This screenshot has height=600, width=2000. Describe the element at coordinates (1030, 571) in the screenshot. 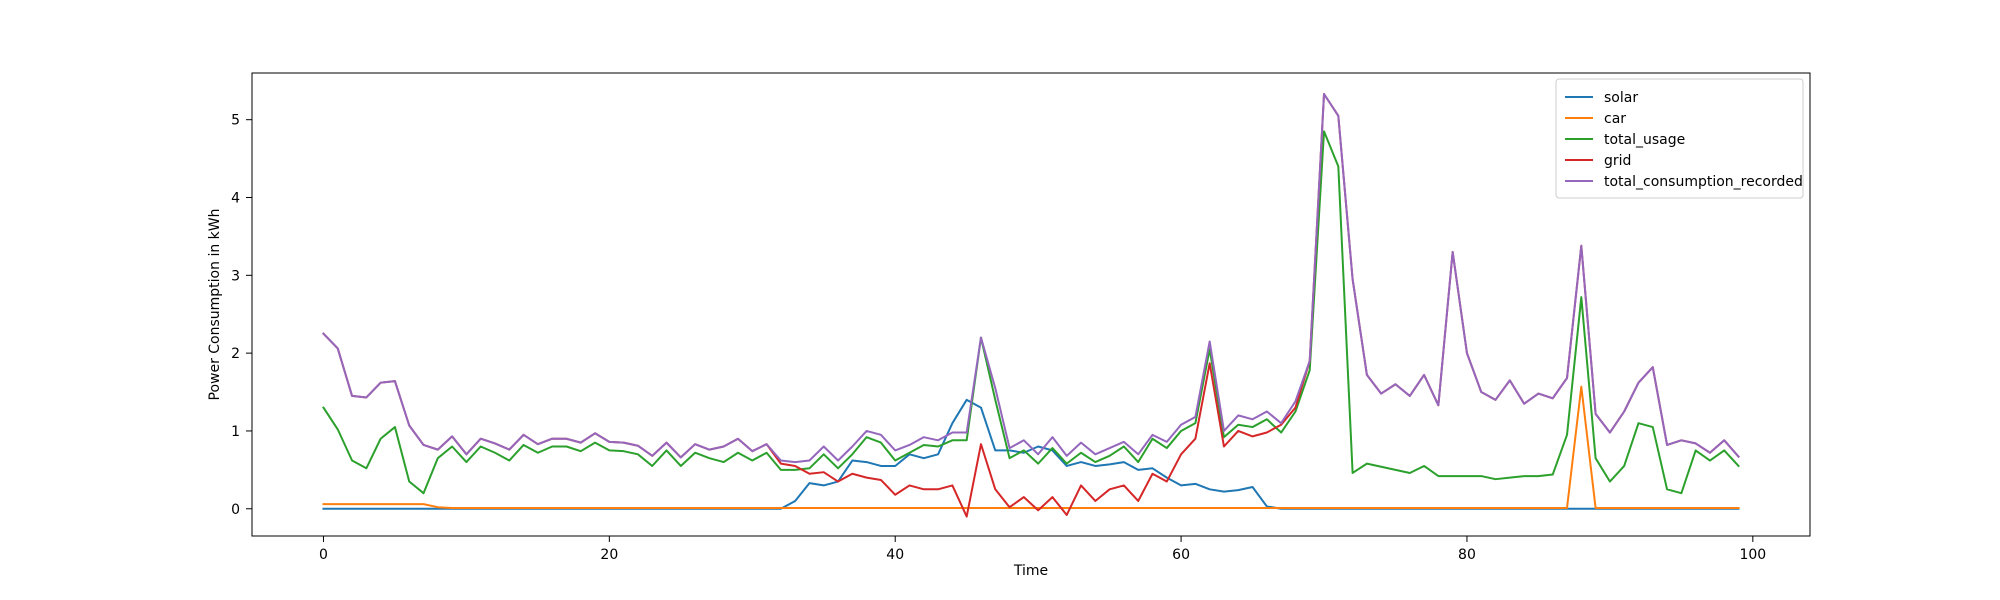

I see `x-axis-label: Time` at that location.